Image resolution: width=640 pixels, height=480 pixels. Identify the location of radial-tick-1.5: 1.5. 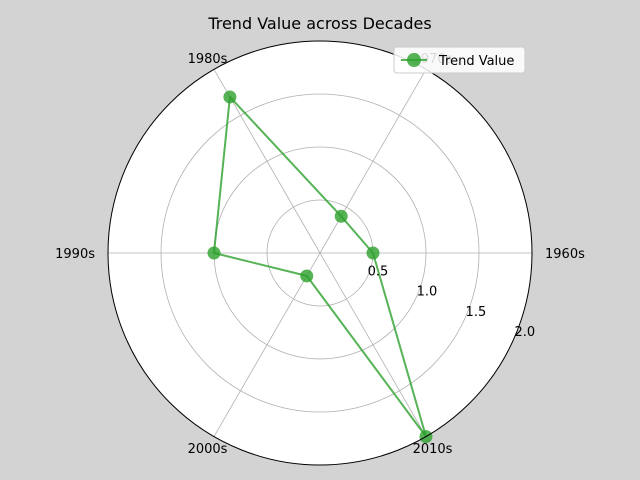
(476, 312).